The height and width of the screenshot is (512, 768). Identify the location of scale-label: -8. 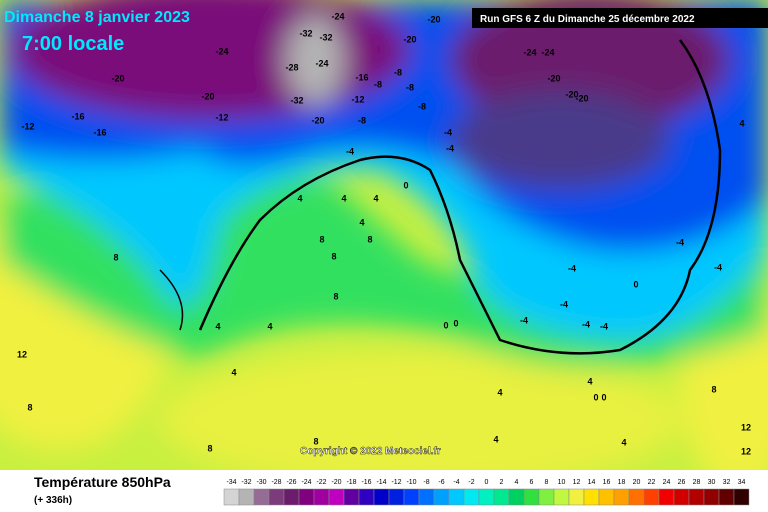
(426, 482).